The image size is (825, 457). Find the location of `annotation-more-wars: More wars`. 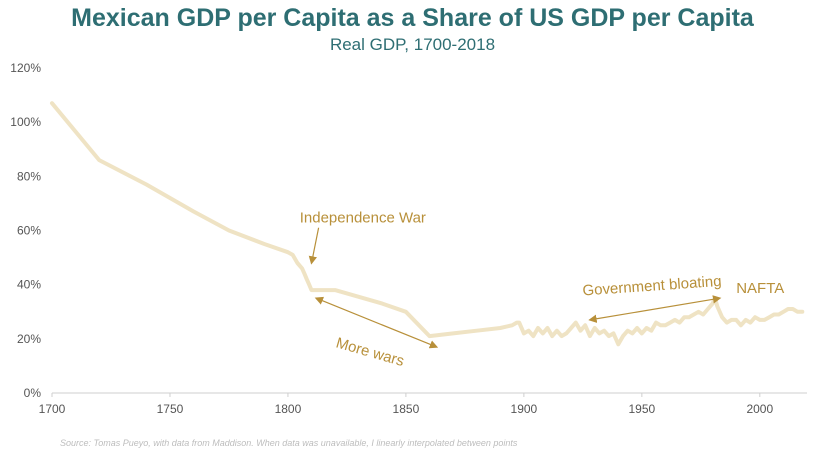

annotation-more-wars: More wars is located at coordinates (370, 352).